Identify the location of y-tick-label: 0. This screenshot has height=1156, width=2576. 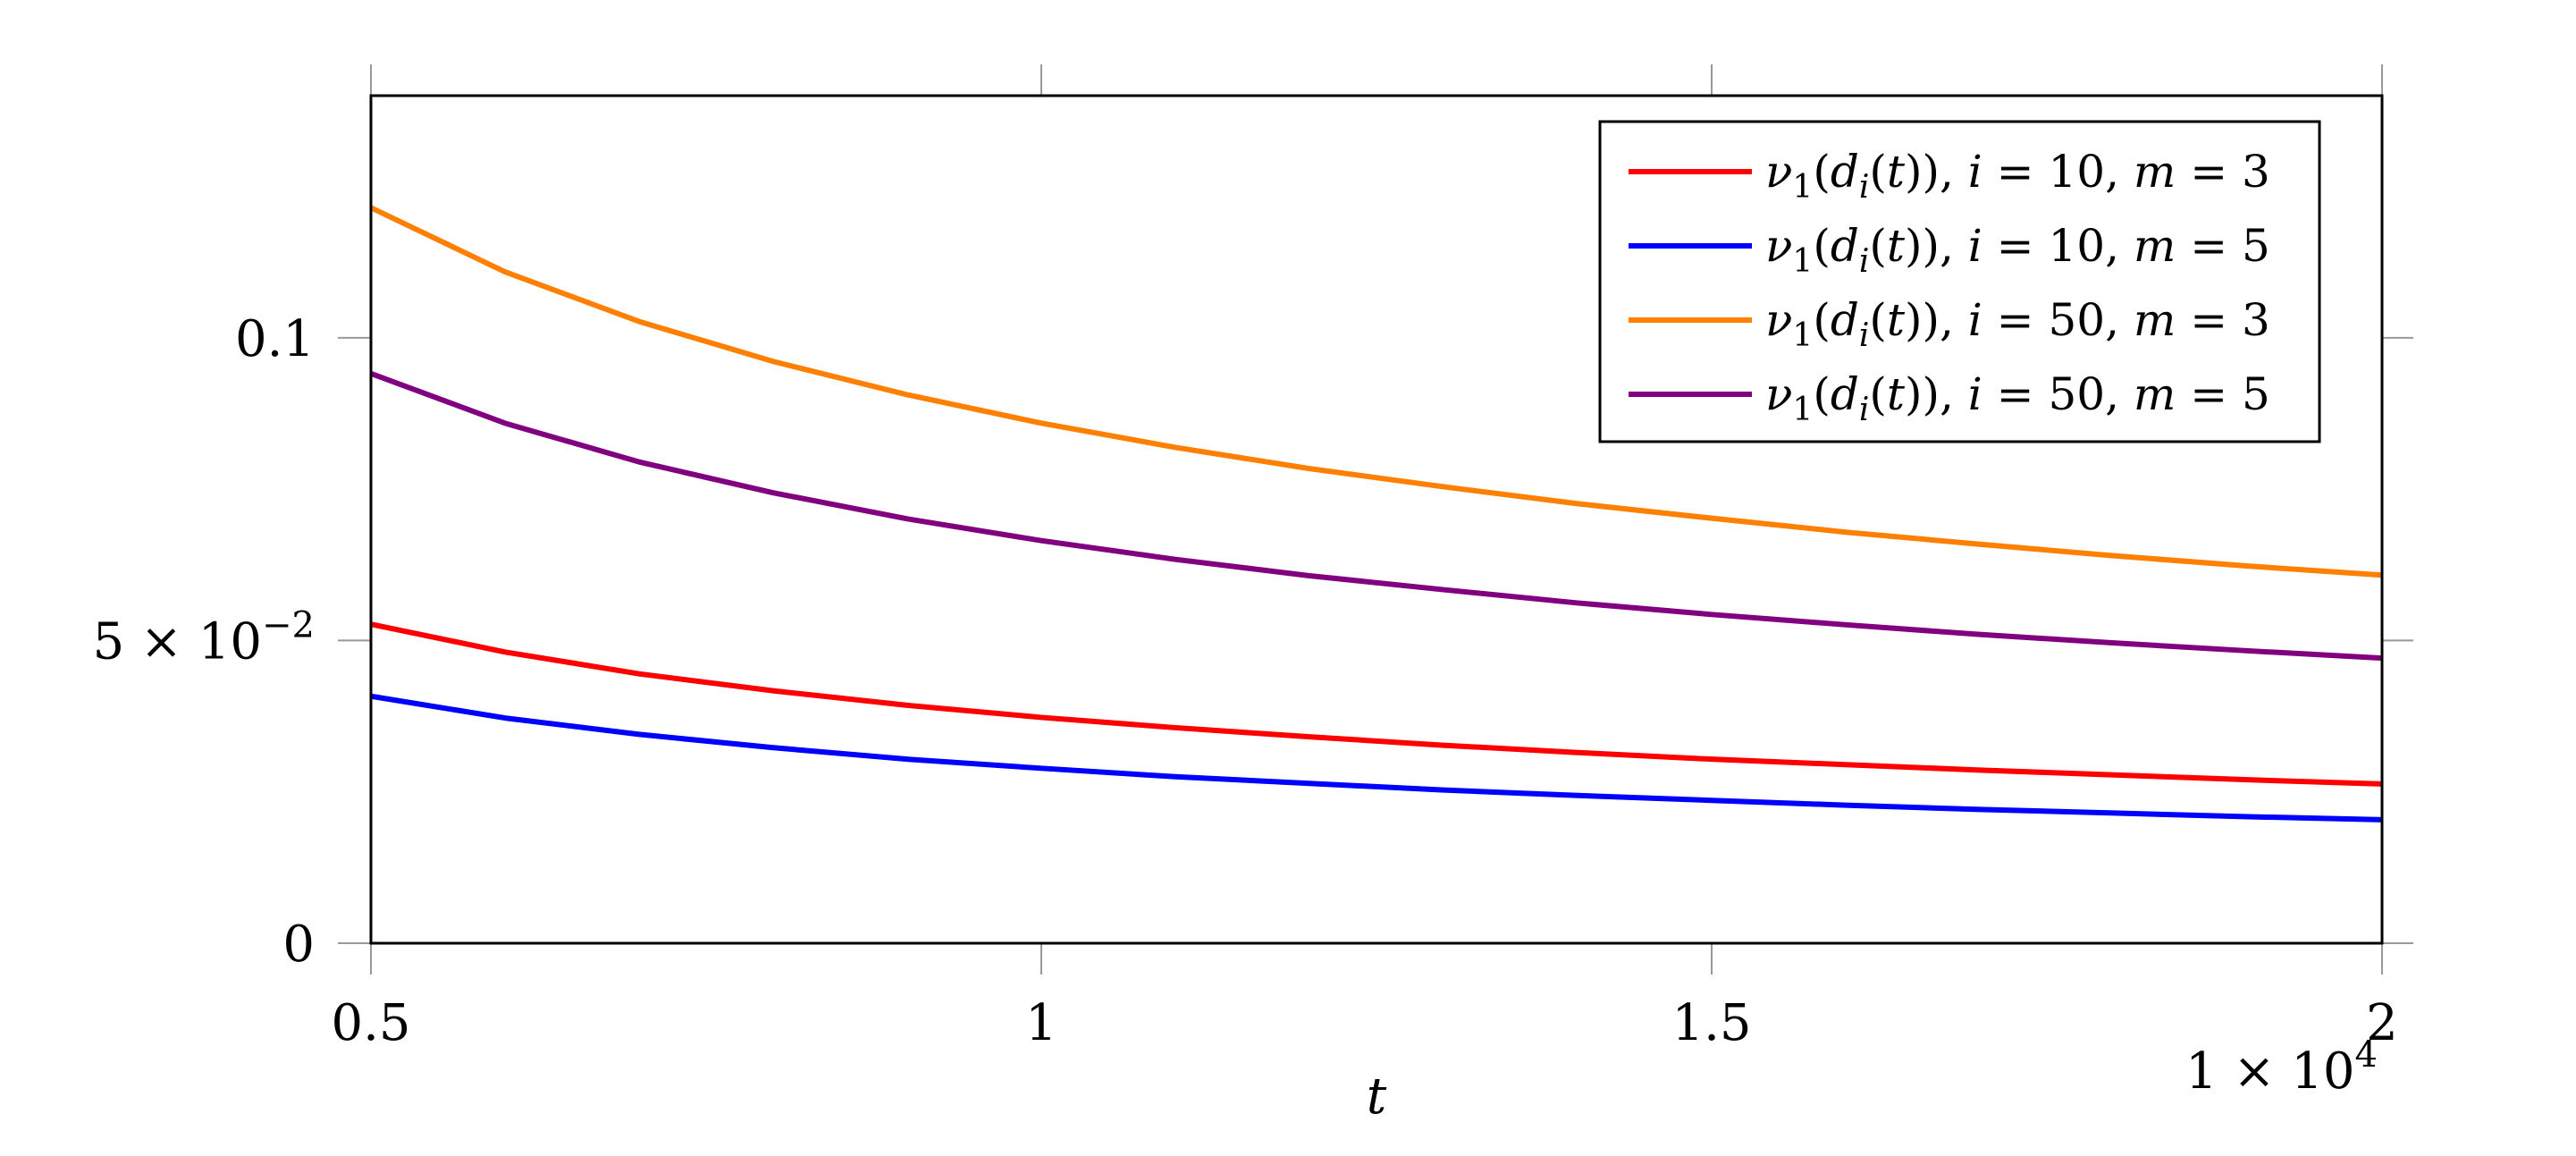
(298, 945).